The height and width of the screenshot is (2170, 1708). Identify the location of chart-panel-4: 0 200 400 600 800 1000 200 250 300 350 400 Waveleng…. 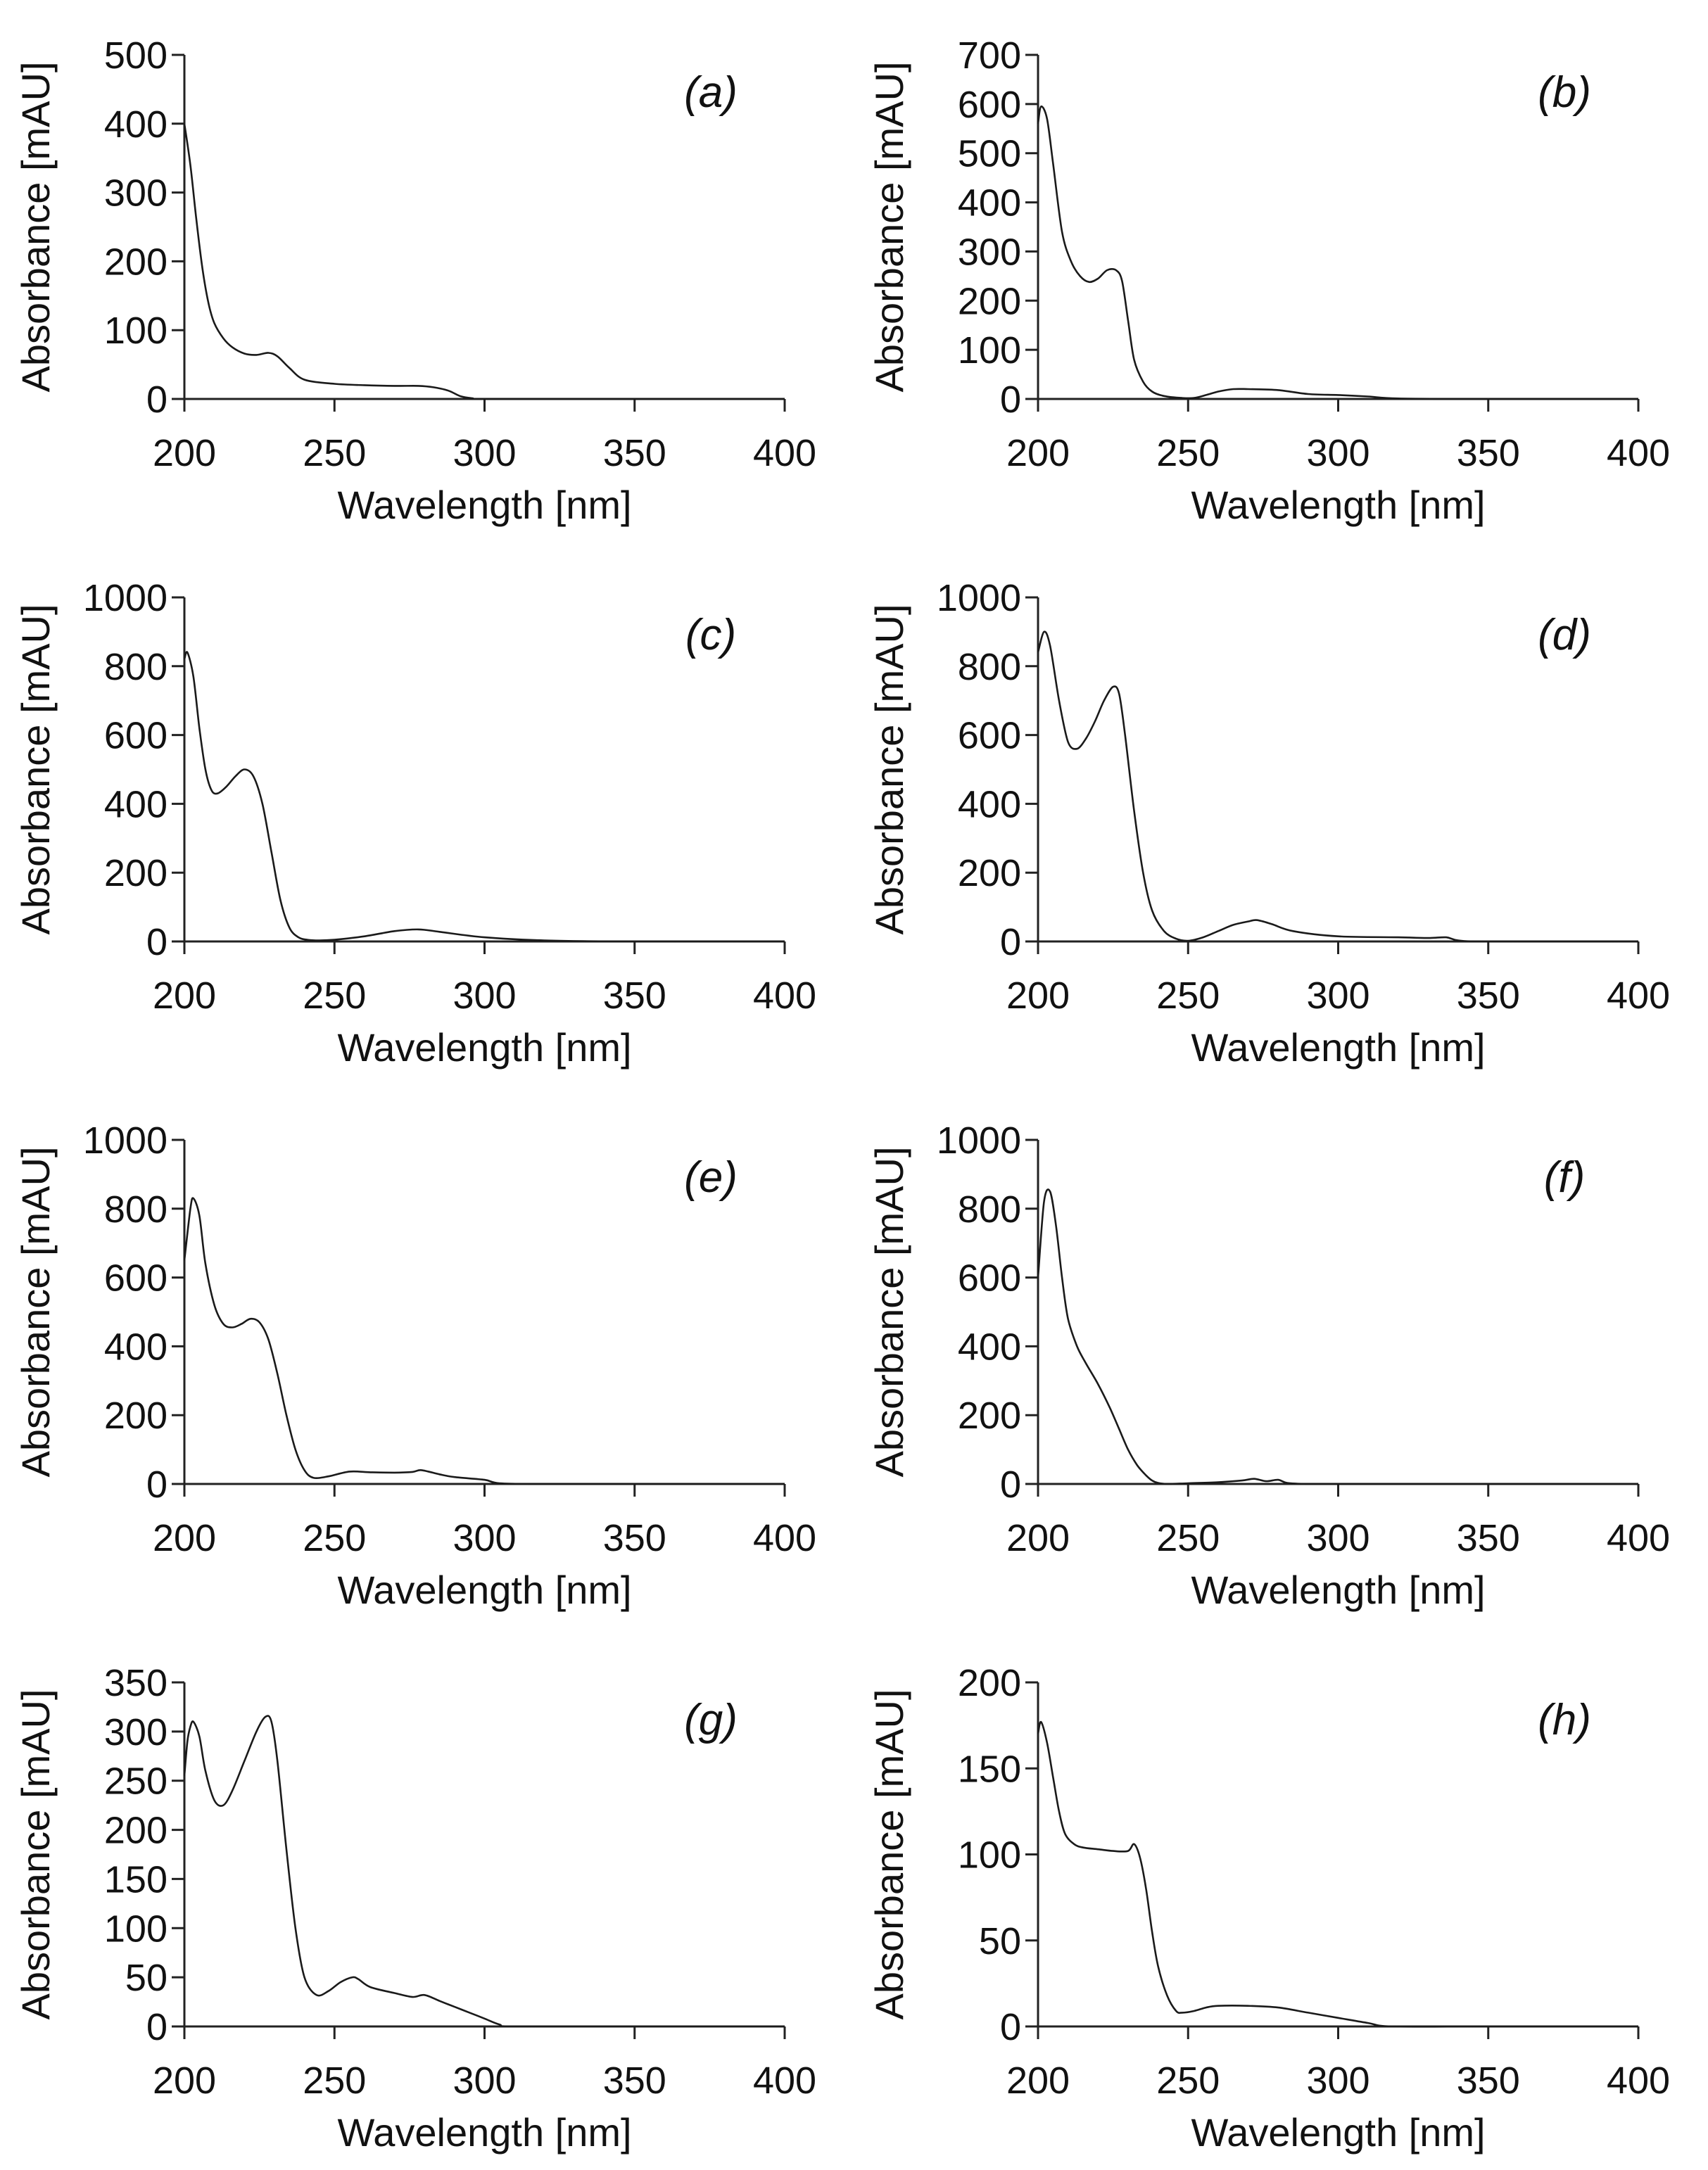
(1280, 814).